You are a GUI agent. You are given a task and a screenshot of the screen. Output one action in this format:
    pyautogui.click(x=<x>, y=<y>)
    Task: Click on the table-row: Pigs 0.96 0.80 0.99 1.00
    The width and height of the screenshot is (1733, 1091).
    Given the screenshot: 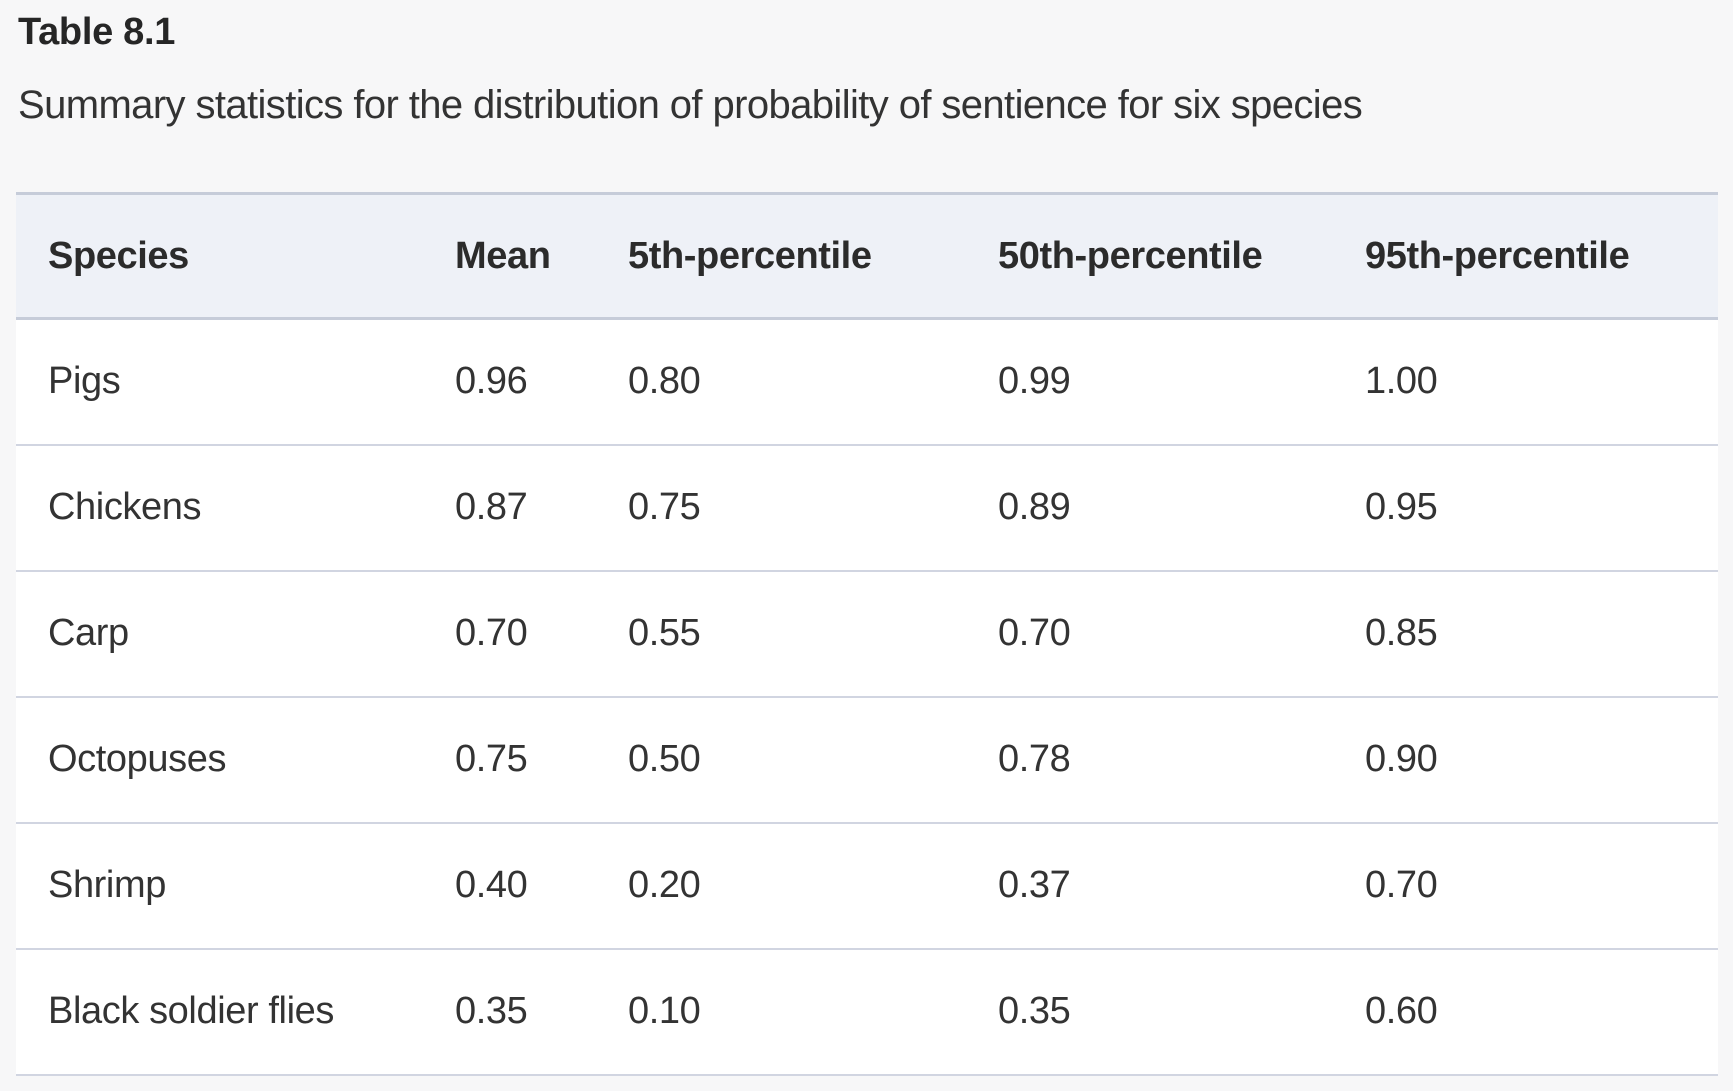 What is the action you would take?
    pyautogui.click(x=867, y=382)
    